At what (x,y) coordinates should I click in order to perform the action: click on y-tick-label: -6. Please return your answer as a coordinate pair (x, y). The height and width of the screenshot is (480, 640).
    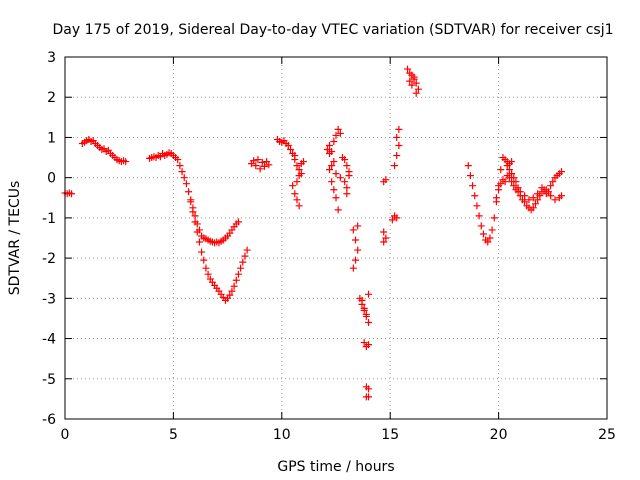
    Looking at the image, I should click on (49, 420).